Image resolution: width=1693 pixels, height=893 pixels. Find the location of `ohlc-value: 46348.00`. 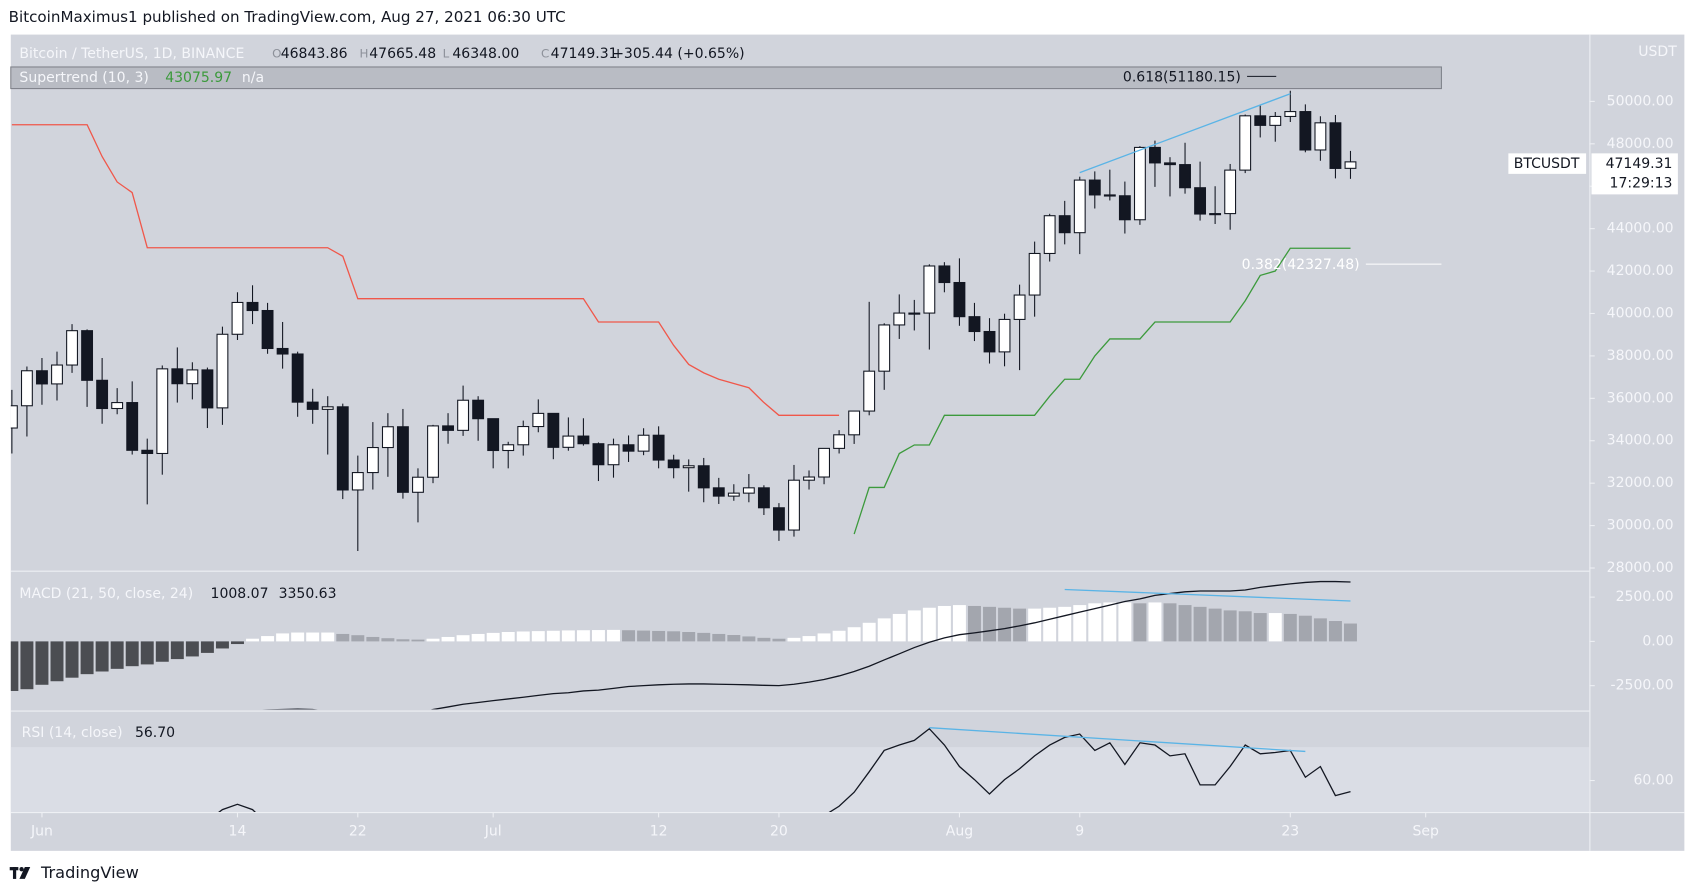

ohlc-value: 46348.00 is located at coordinates (485, 54).